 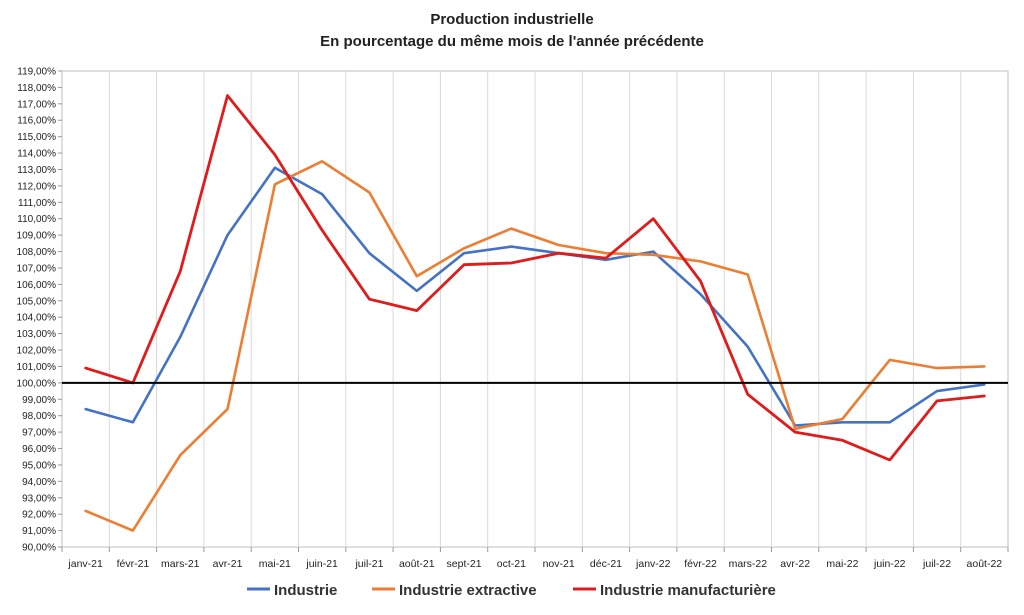 What do you see at coordinates (39, 548) in the screenshot?
I see `y-tick-label: 90,00%` at bounding box center [39, 548].